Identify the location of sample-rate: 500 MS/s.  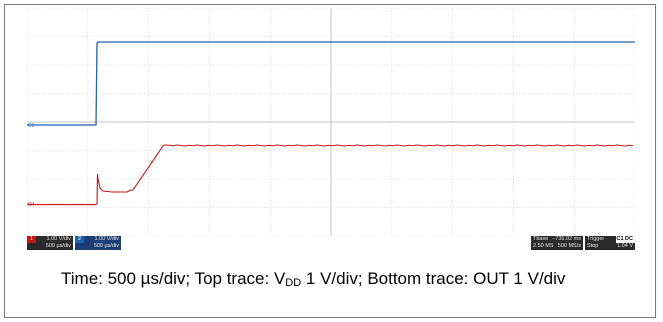
(569, 246).